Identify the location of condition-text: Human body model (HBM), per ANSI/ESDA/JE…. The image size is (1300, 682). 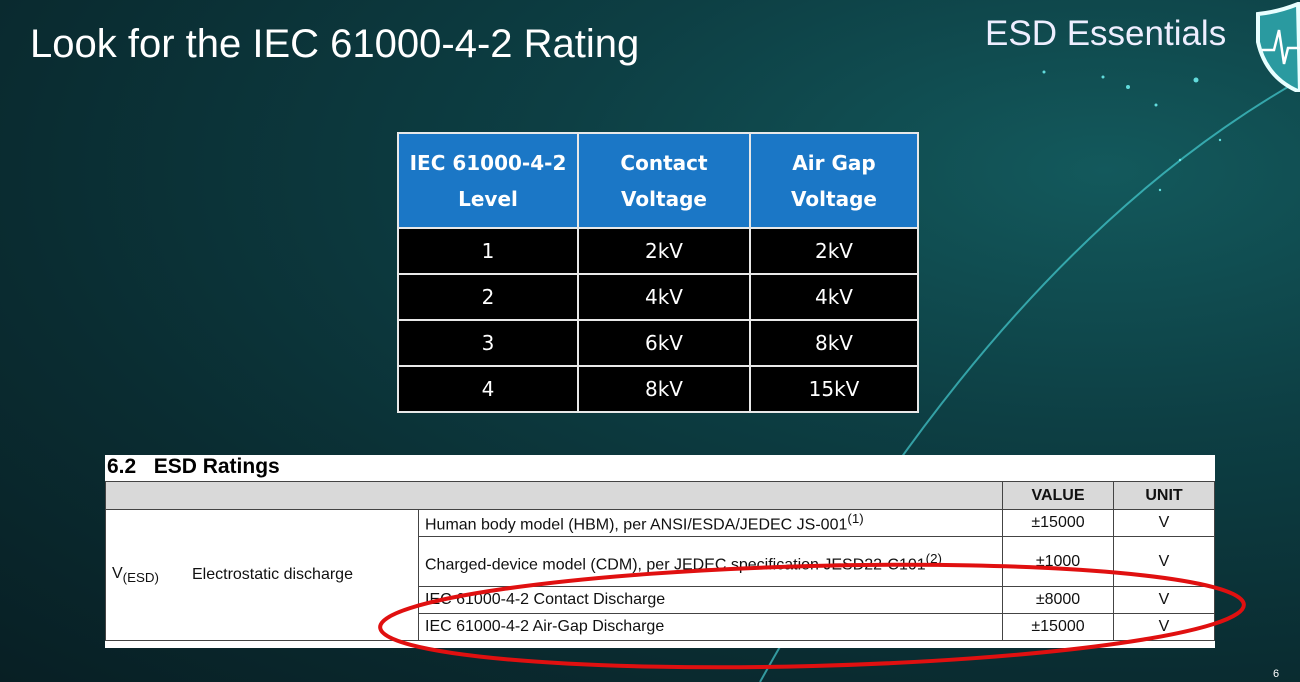
(636, 525).